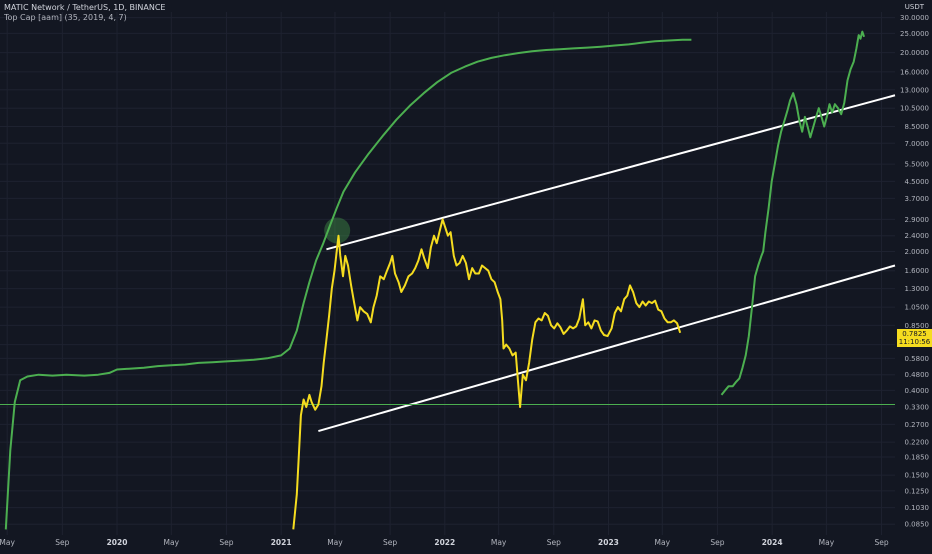 The width and height of the screenshot is (932, 554). What do you see at coordinates (917, 476) in the screenshot?
I see `y-tick-label: 0.1500` at bounding box center [917, 476].